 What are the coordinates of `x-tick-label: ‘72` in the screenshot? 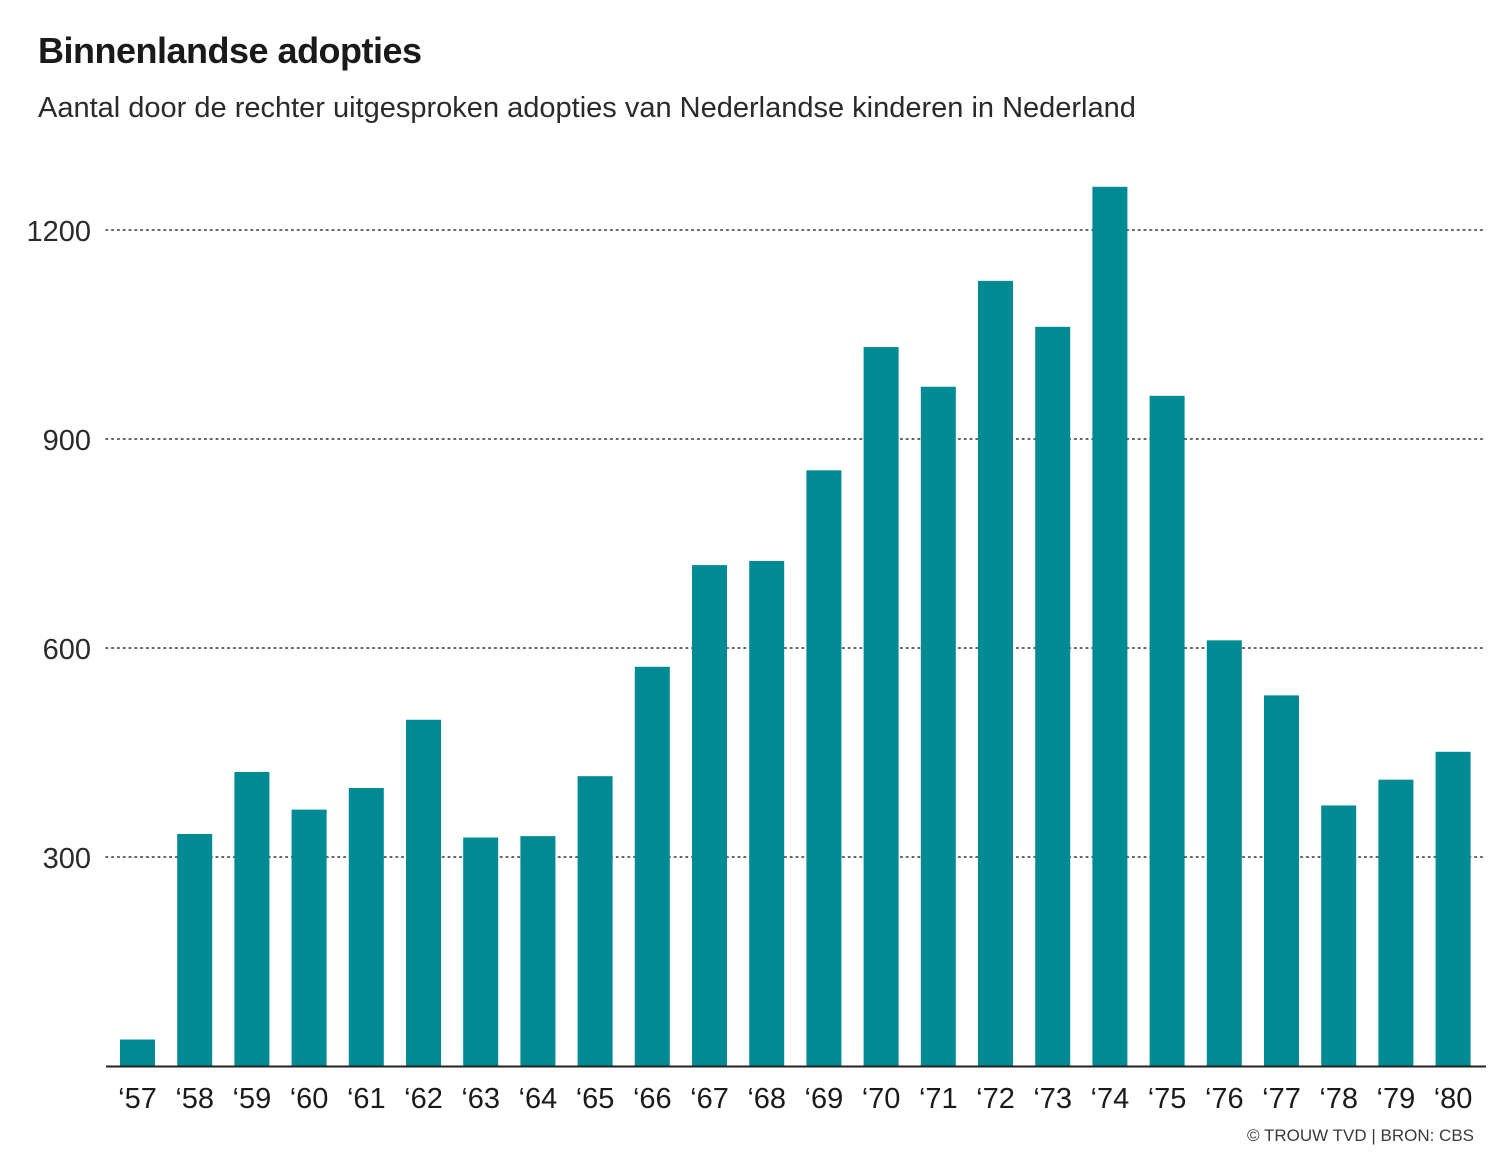 It's located at (995, 1099).